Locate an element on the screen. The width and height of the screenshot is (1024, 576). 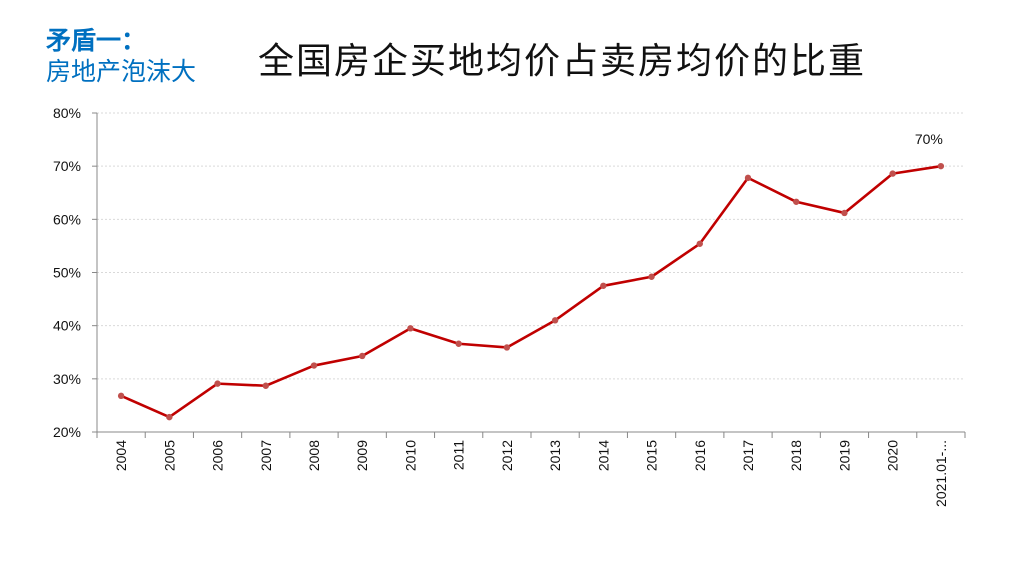
y-tick-label: 60% is located at coordinates (67, 219).